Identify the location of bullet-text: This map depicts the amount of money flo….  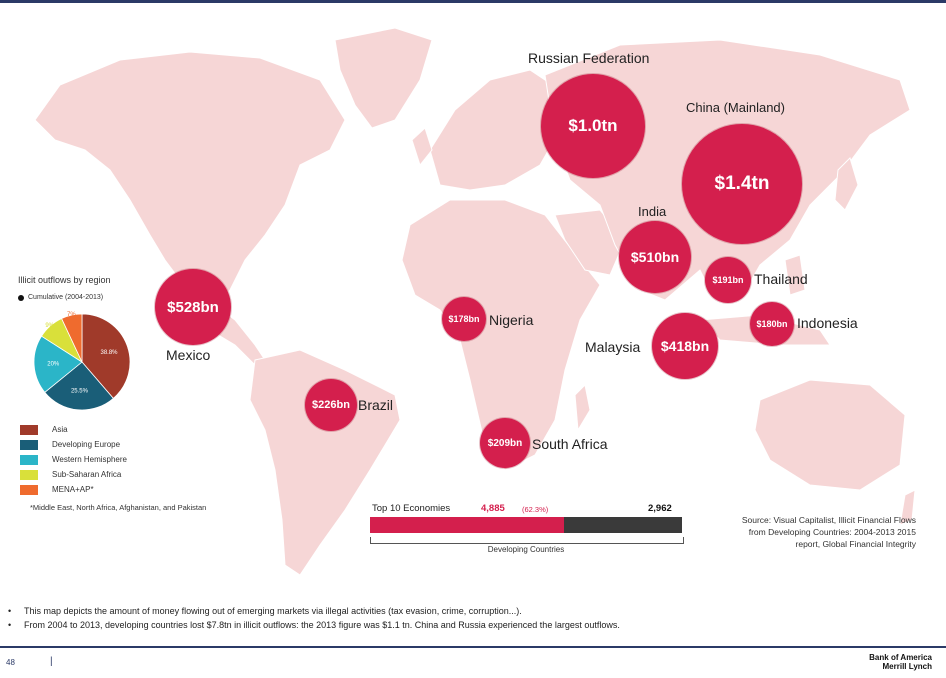
(273, 611).